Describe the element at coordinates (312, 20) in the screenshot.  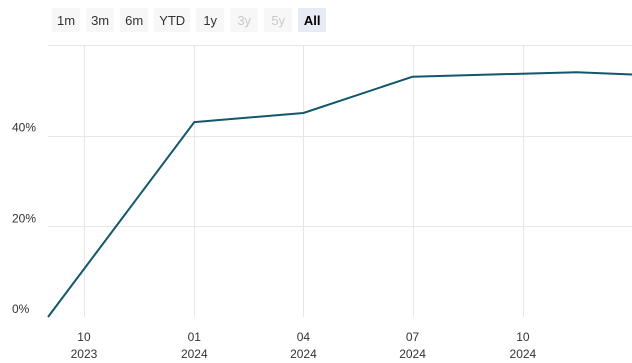
I see `range-button-all: All` at that location.